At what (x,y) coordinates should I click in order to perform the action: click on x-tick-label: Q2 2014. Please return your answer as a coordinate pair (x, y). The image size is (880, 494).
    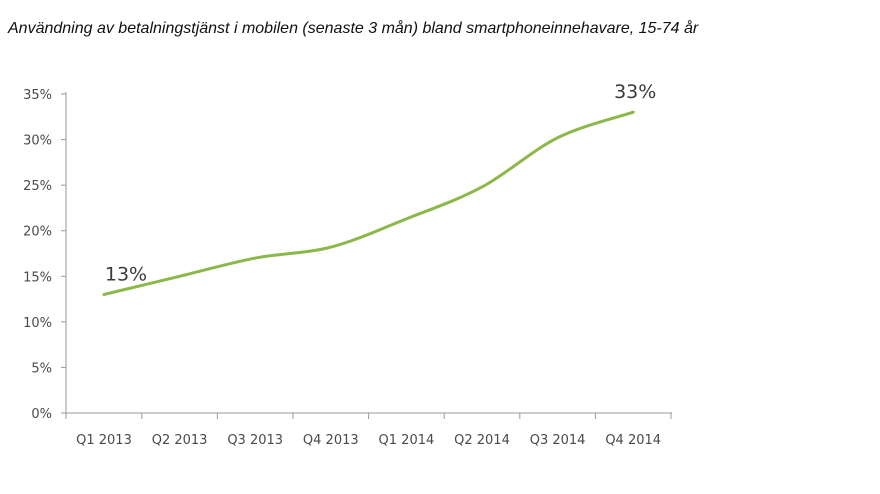
    Looking at the image, I should click on (482, 440).